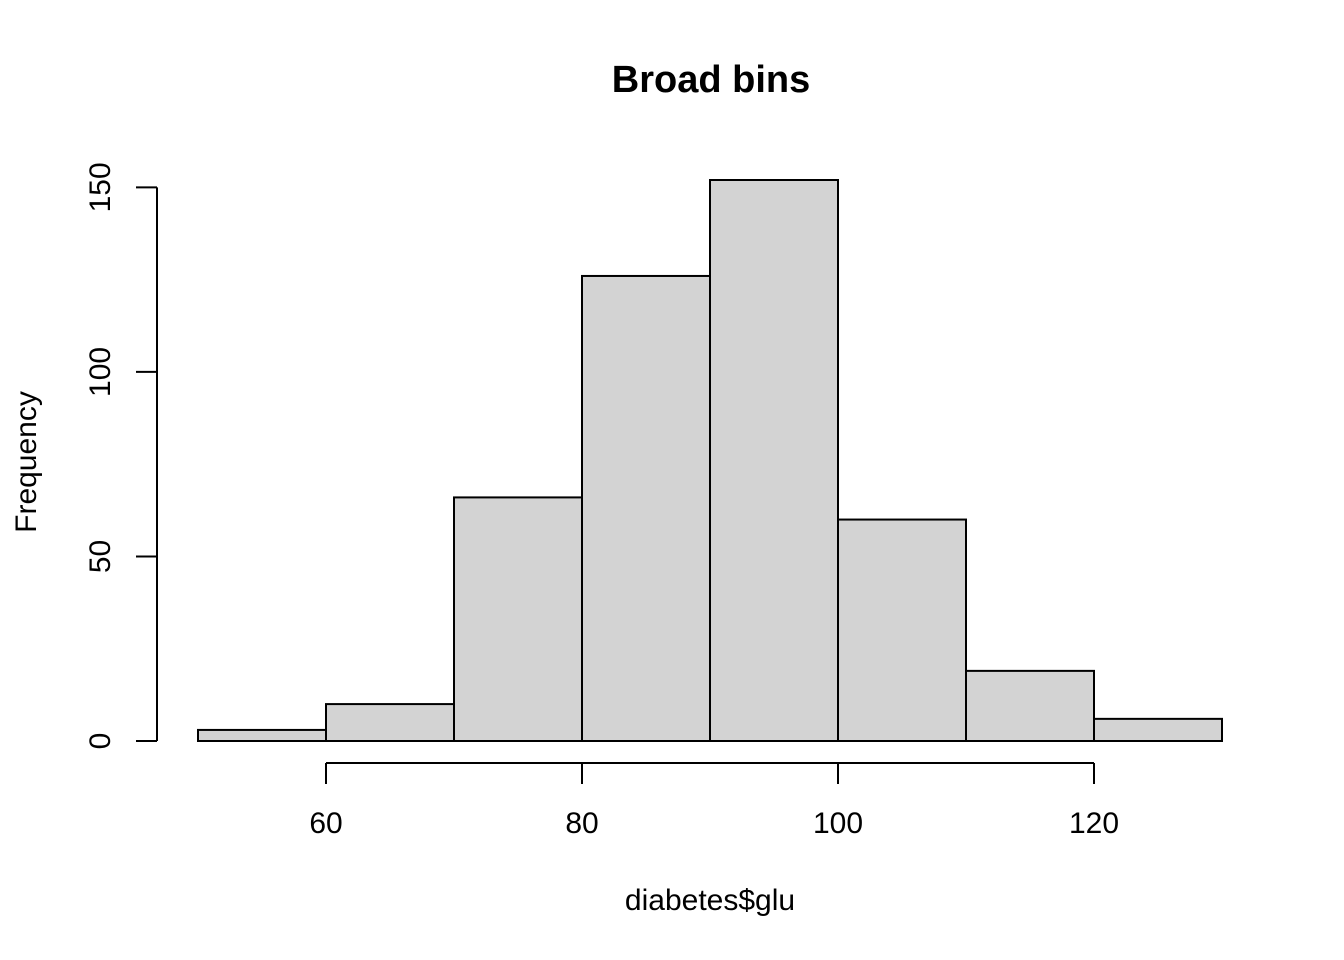  Describe the element at coordinates (1094, 823) in the screenshot. I see `x-tick-label: 120` at that location.